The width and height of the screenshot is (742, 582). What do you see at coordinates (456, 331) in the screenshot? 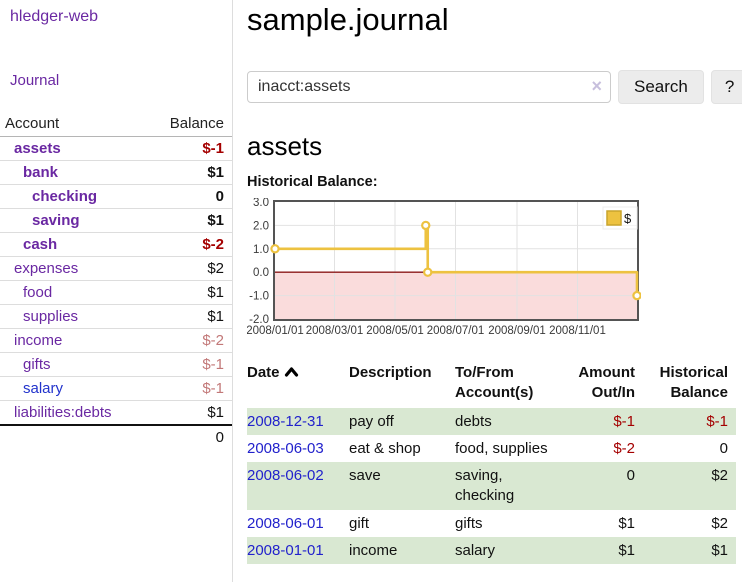
I see `x-tick-label: 2008/07/01` at bounding box center [456, 331].